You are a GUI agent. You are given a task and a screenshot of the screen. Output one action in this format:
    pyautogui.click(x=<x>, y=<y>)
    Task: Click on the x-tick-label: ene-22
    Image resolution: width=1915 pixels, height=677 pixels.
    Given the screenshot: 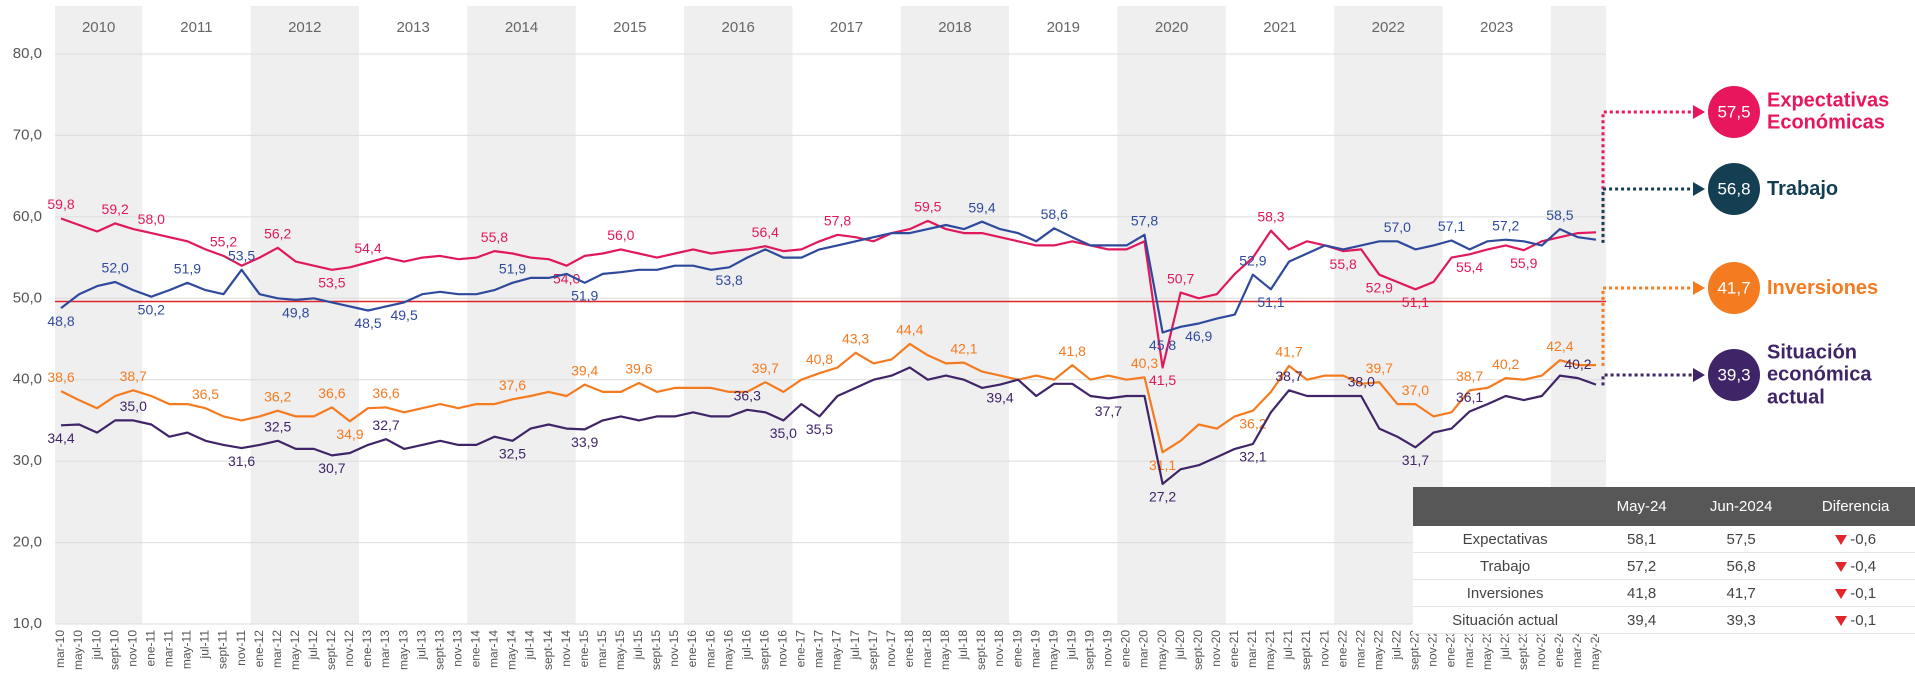 What is the action you would take?
    pyautogui.click(x=1342, y=649)
    